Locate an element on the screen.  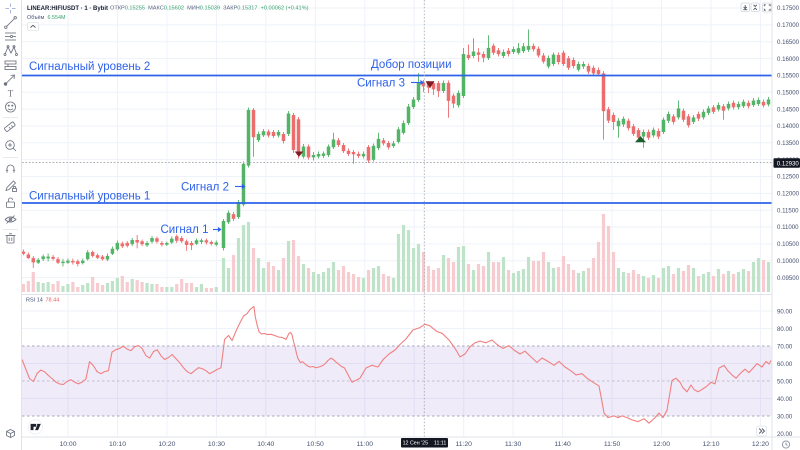
svg-text: 78.44 is located at coordinates (53, 300).